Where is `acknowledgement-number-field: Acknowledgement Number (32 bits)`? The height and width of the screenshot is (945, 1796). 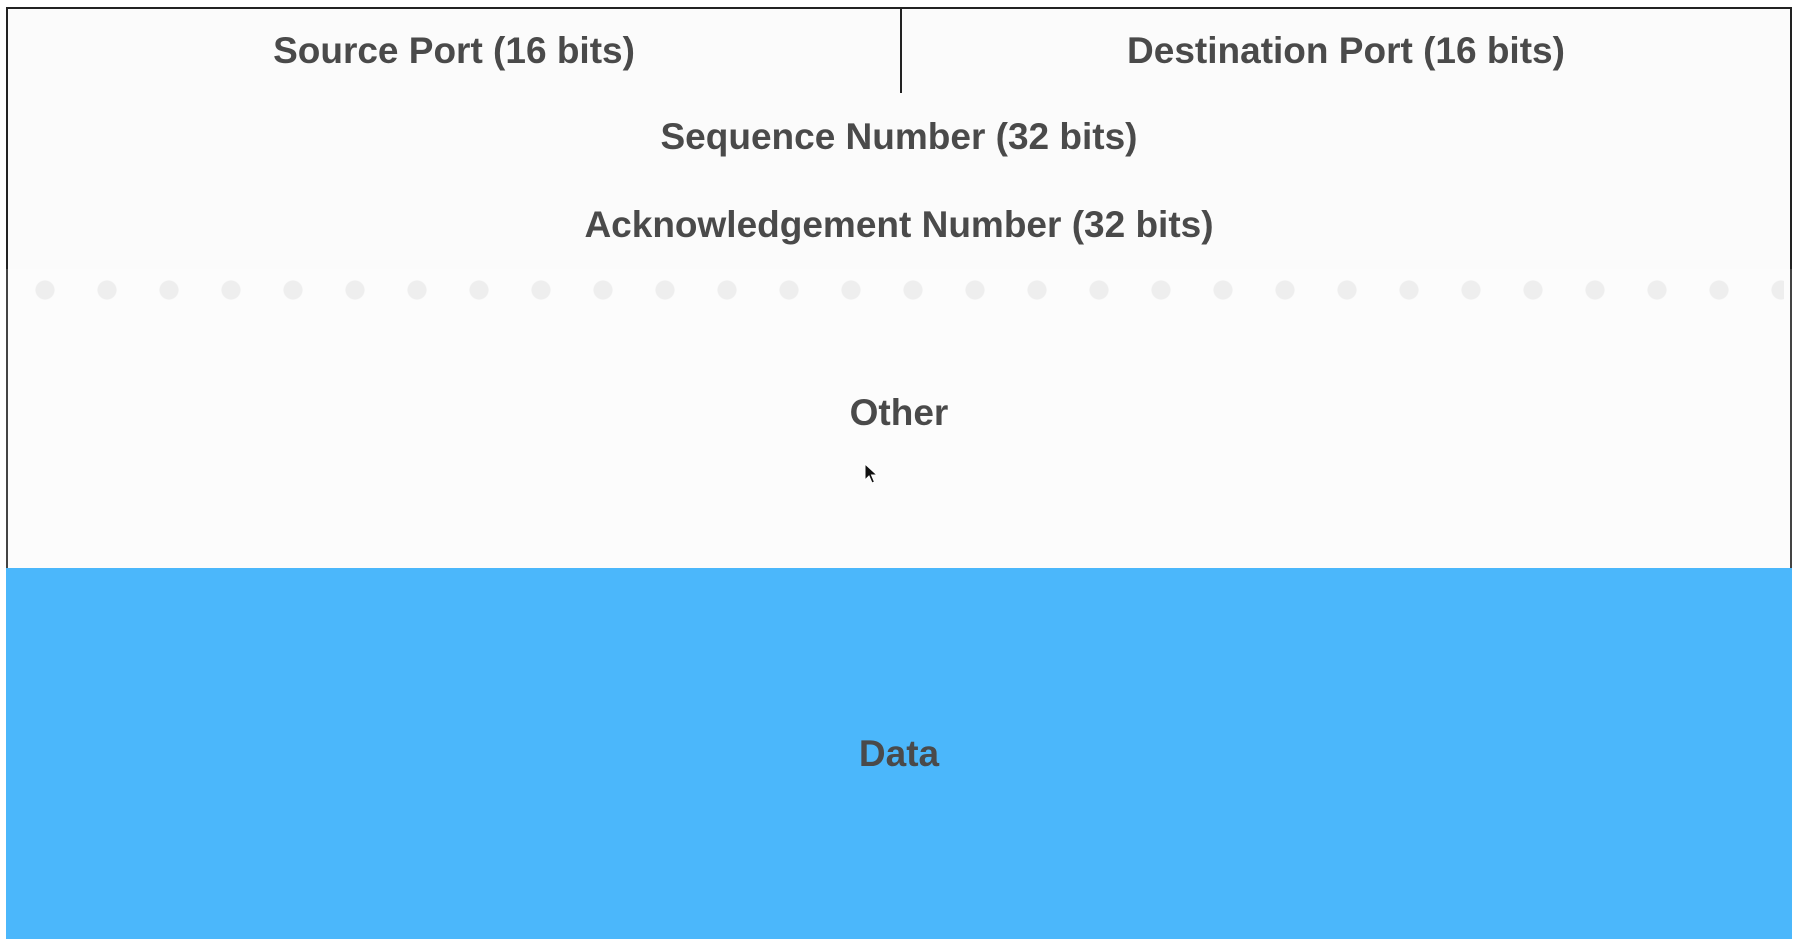
acknowledgement-number-field: Acknowledgement Number (32 bits) is located at coordinates (899, 225).